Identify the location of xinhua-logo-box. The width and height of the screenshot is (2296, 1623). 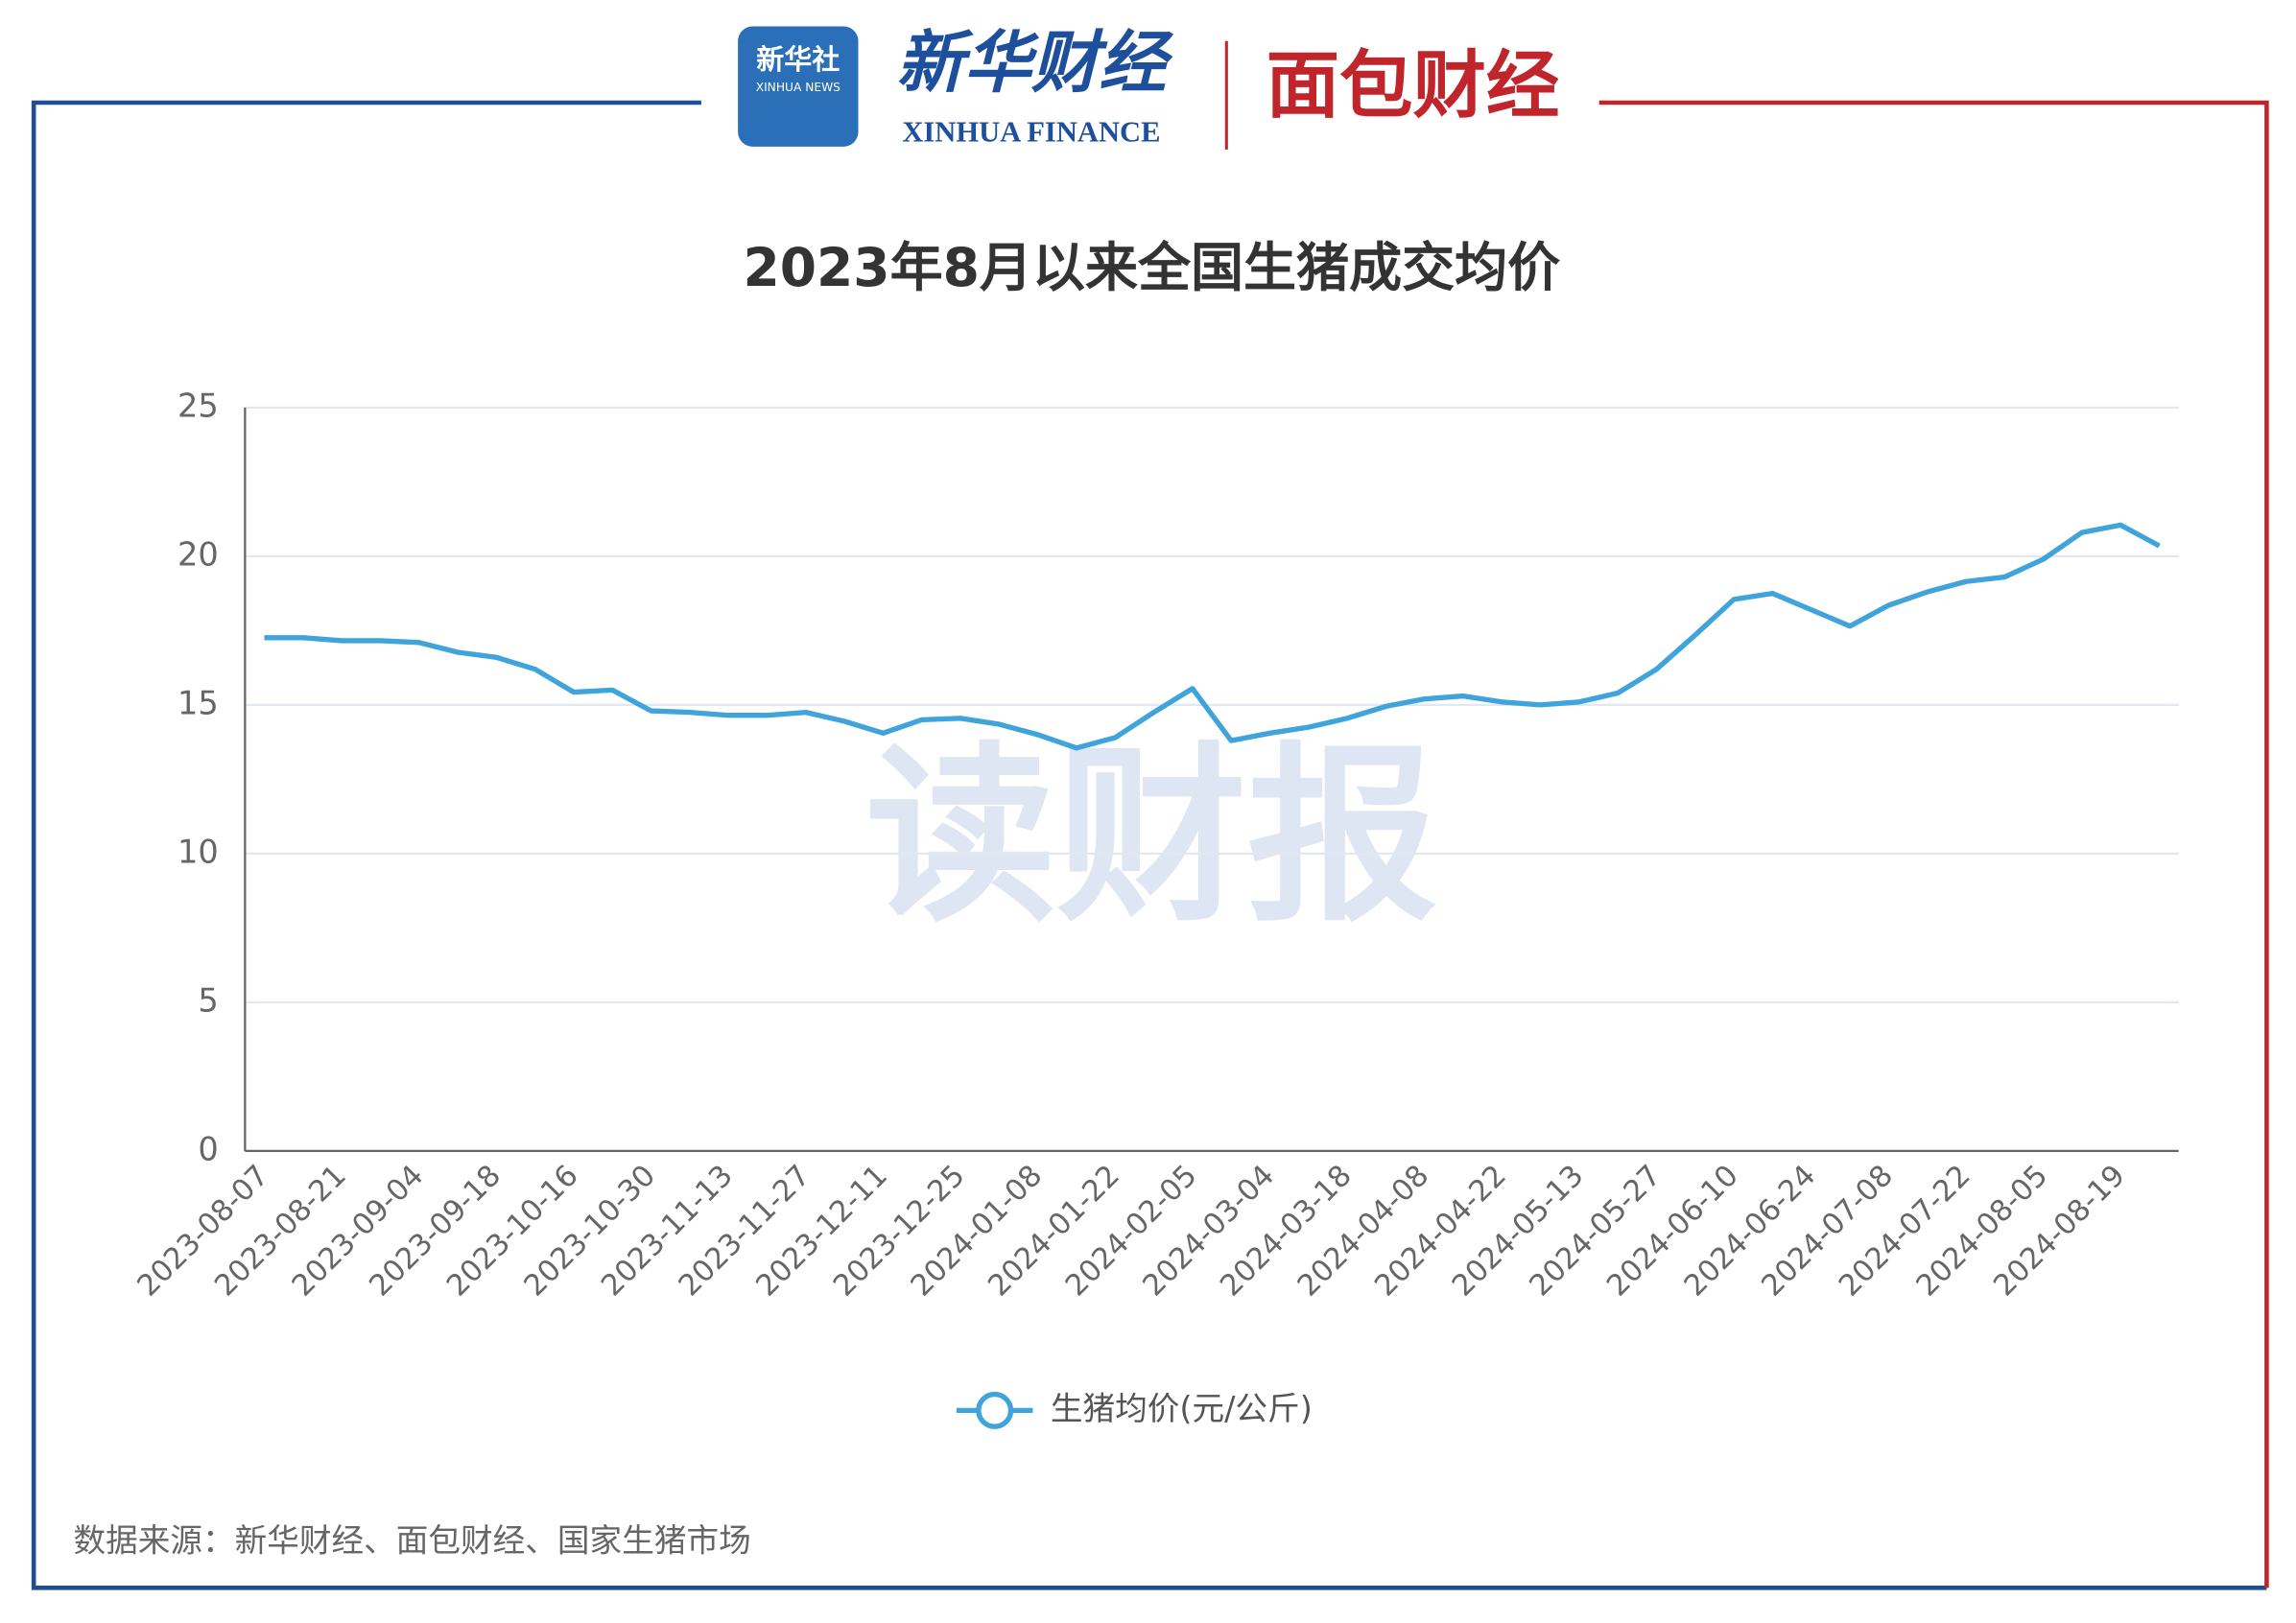
(798, 87).